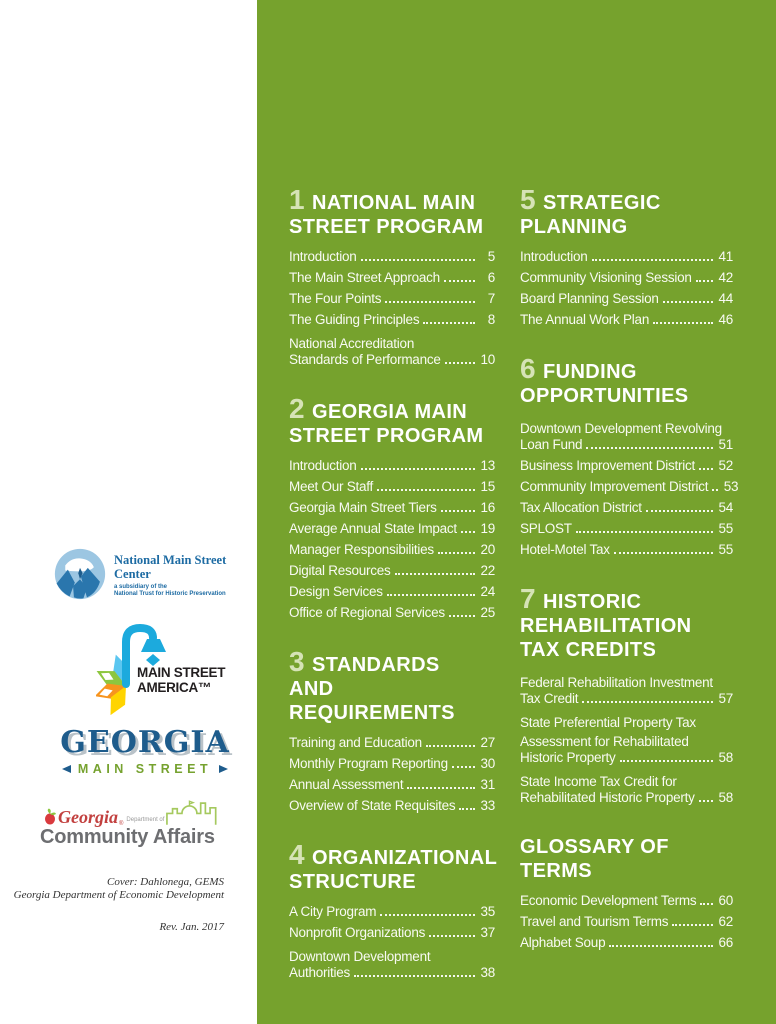 The width and height of the screenshot is (776, 1024). What do you see at coordinates (585, 319) in the screenshot?
I see `toc-item-label: The Annual Work Plan` at bounding box center [585, 319].